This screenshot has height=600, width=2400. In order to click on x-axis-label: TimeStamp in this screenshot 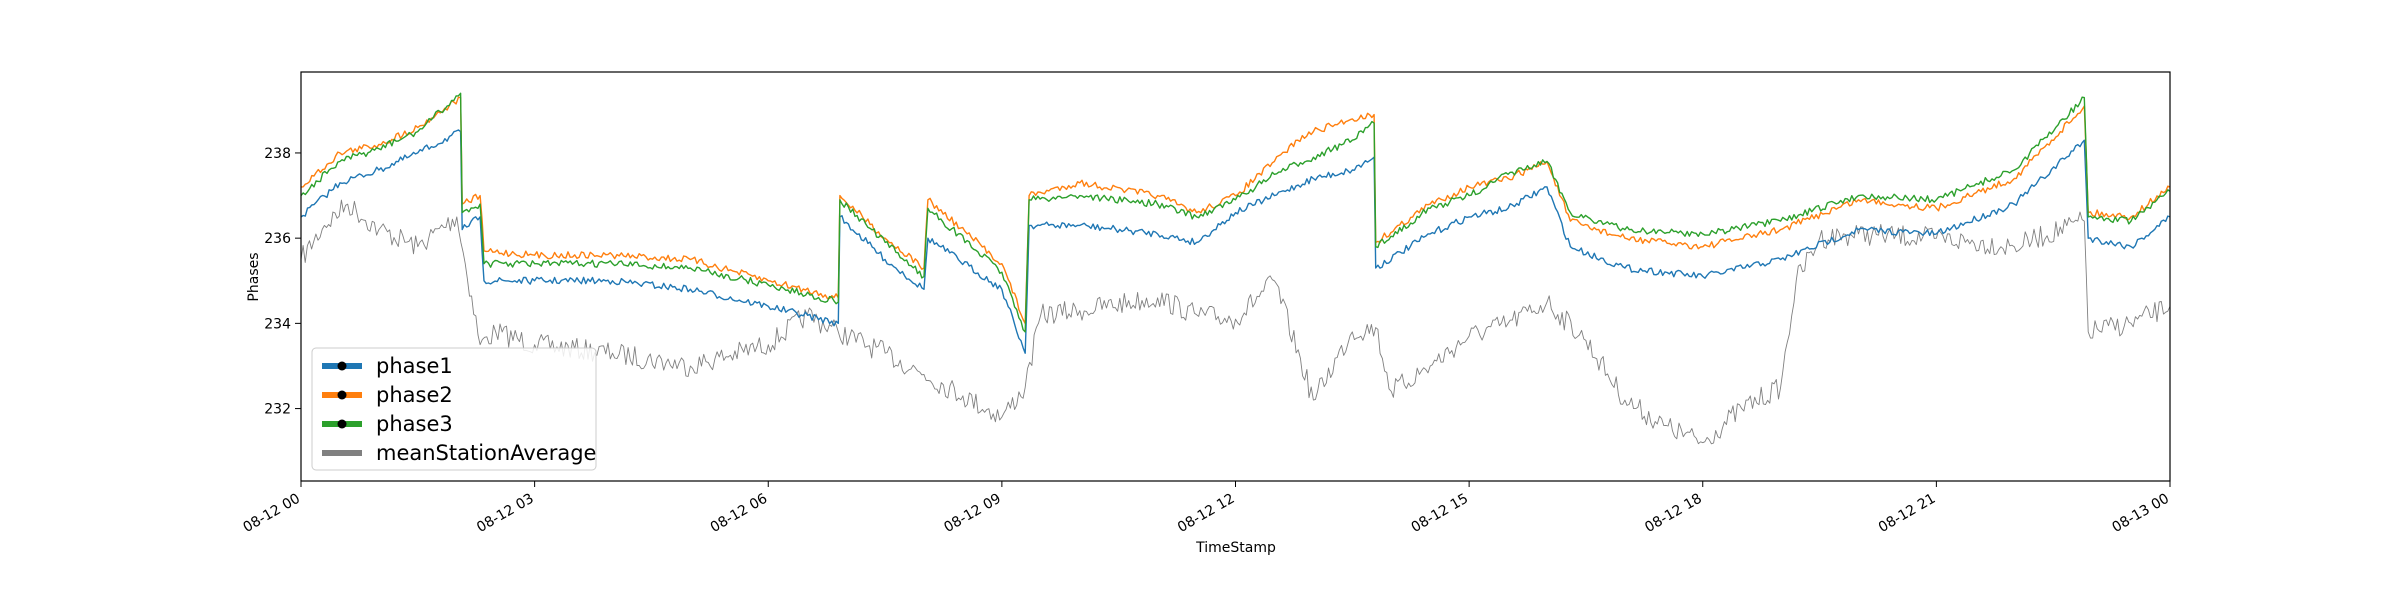, I will do `click(1235, 548)`.